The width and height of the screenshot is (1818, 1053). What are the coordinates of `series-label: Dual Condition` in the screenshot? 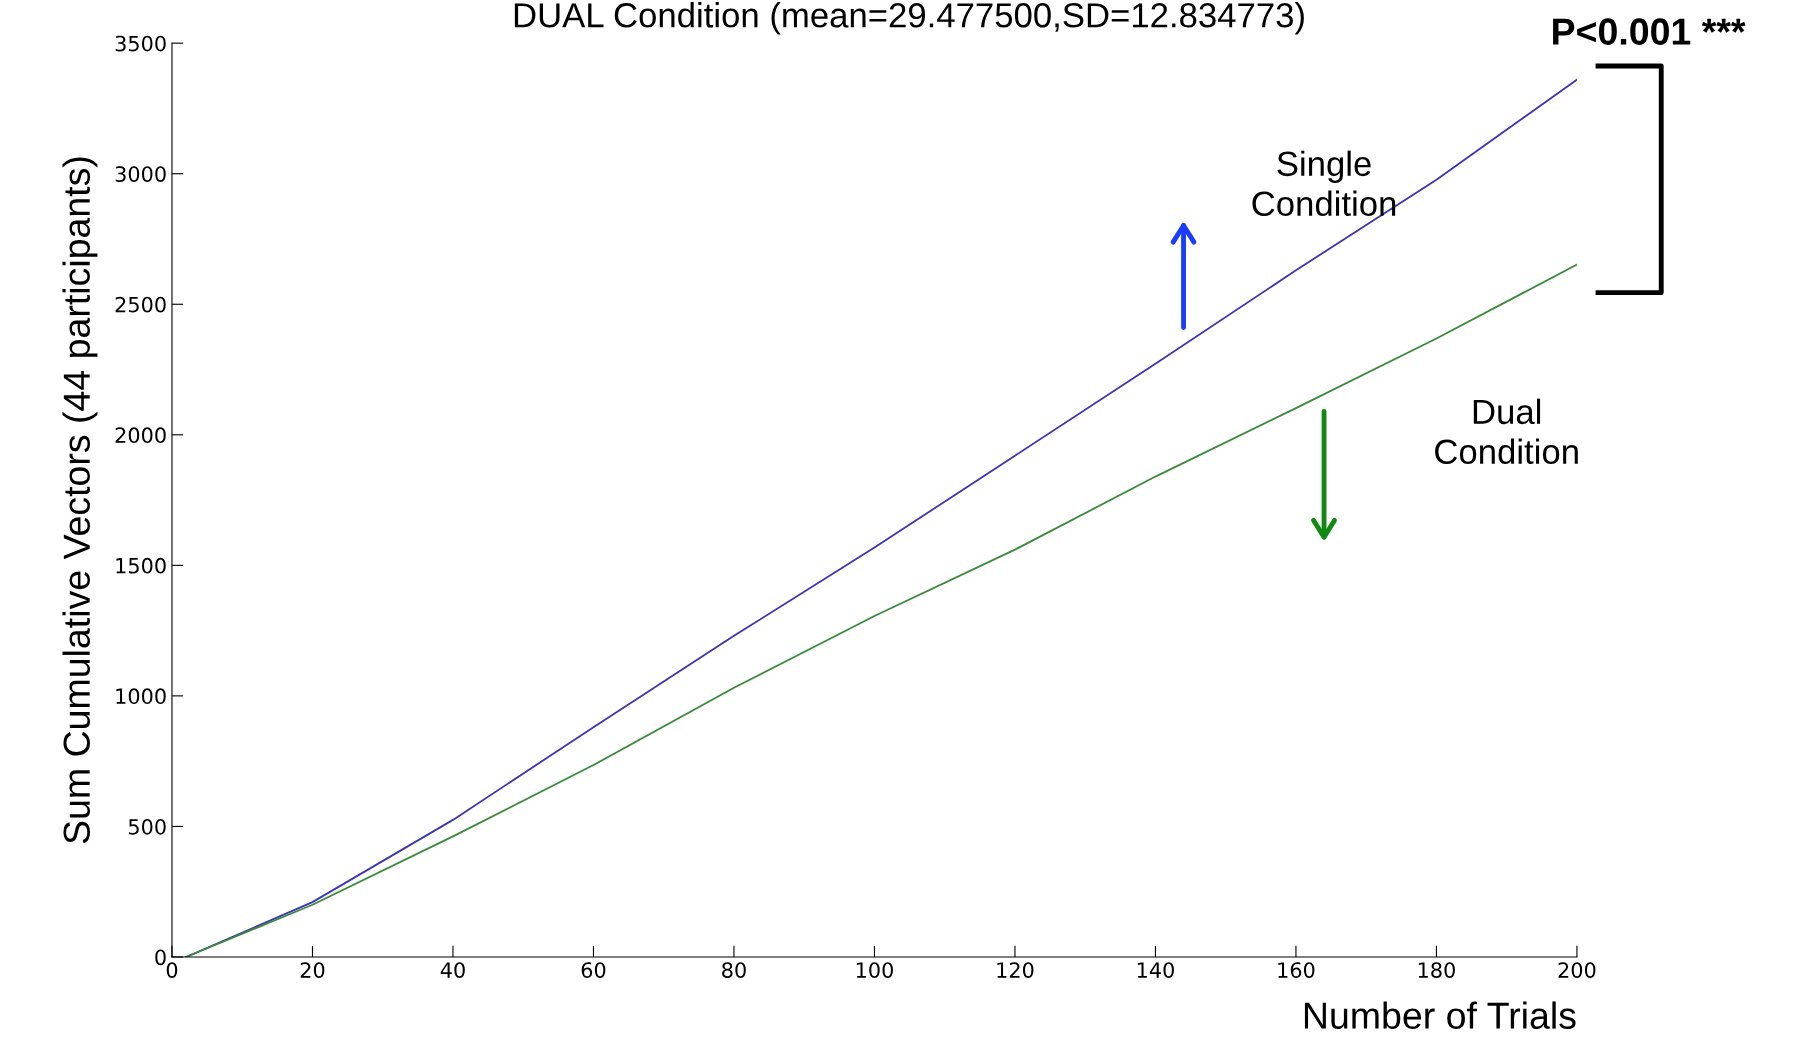 It's located at (1506, 431).